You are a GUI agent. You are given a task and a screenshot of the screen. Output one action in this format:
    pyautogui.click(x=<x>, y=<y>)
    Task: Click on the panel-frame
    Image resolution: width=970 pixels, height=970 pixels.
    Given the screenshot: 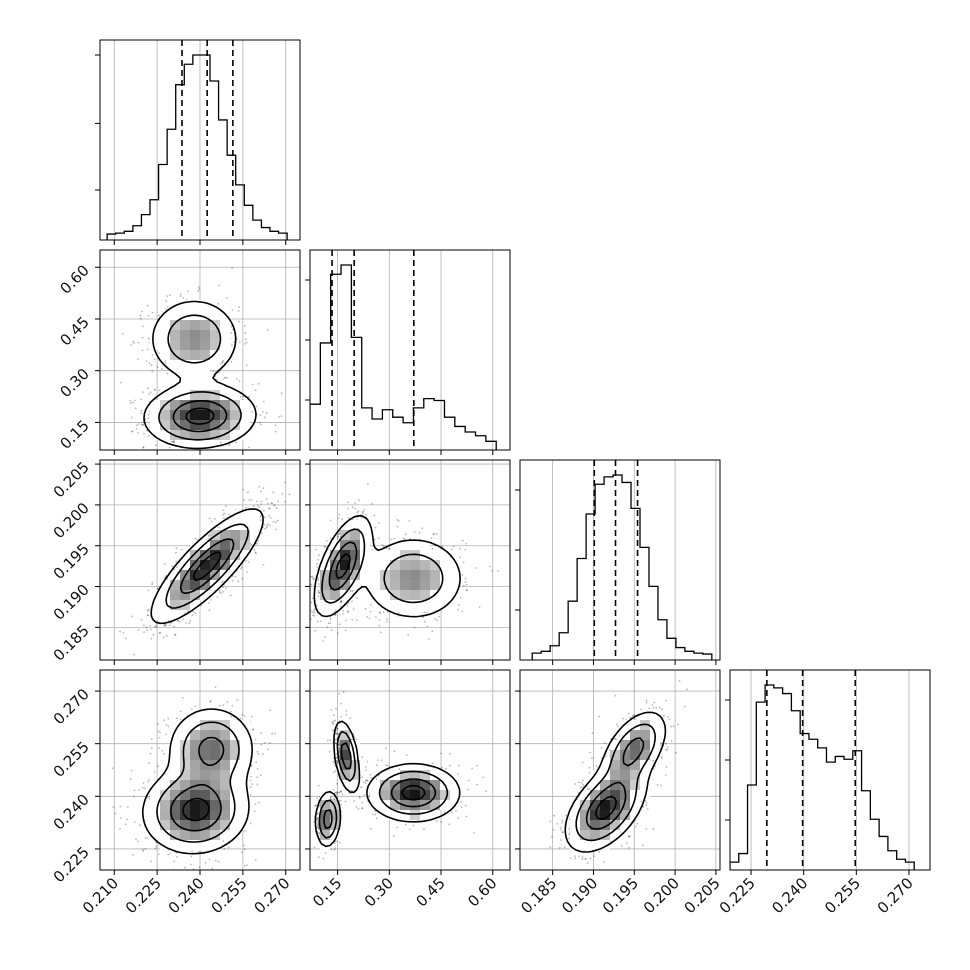 What is the action you would take?
    pyautogui.click(x=410, y=560)
    